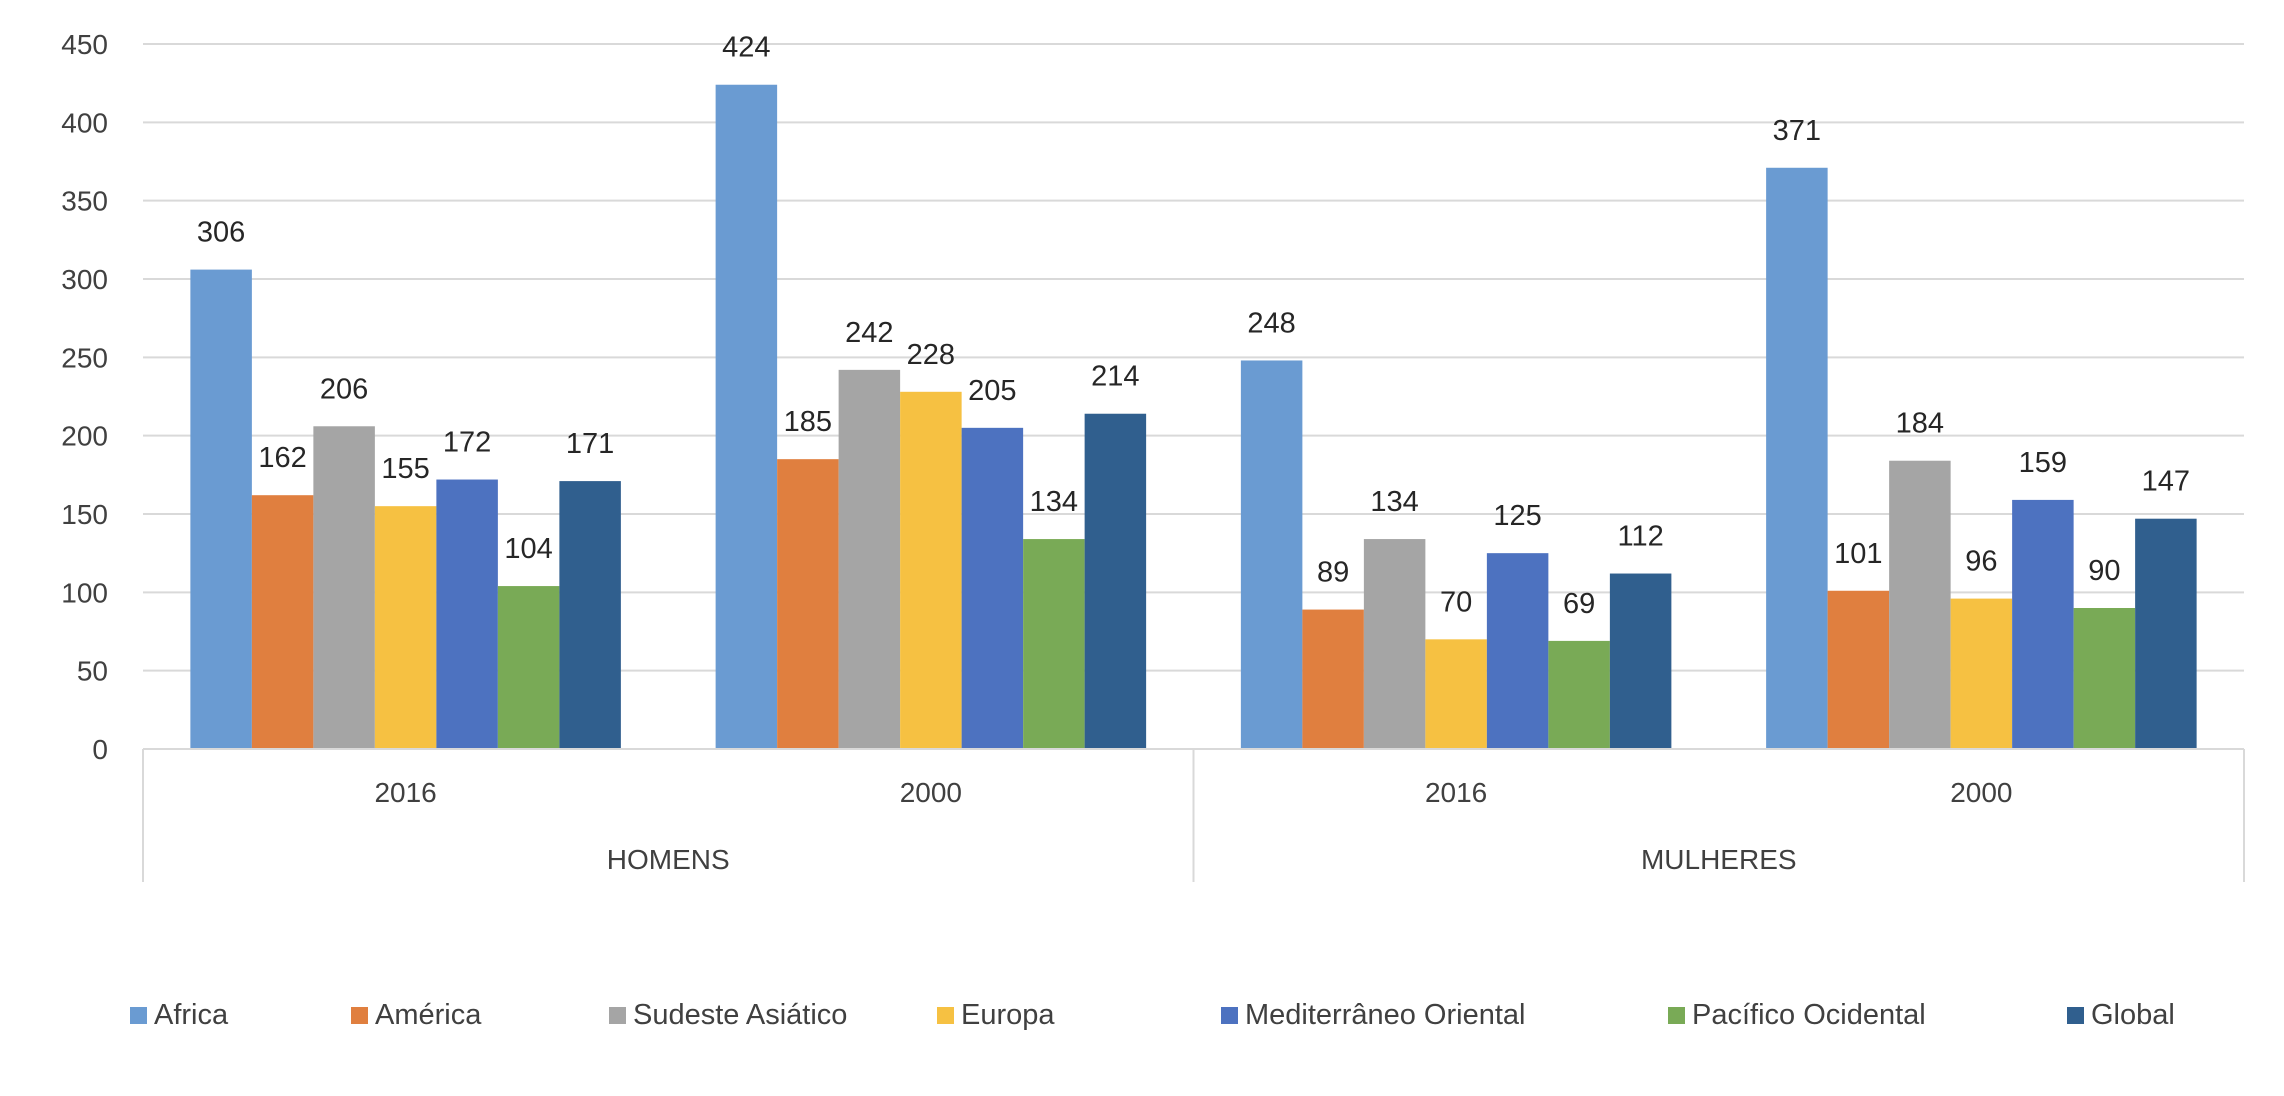 The image size is (2284, 1096). What do you see at coordinates (1115, 377) in the screenshot?
I see `data-label: 214` at bounding box center [1115, 377].